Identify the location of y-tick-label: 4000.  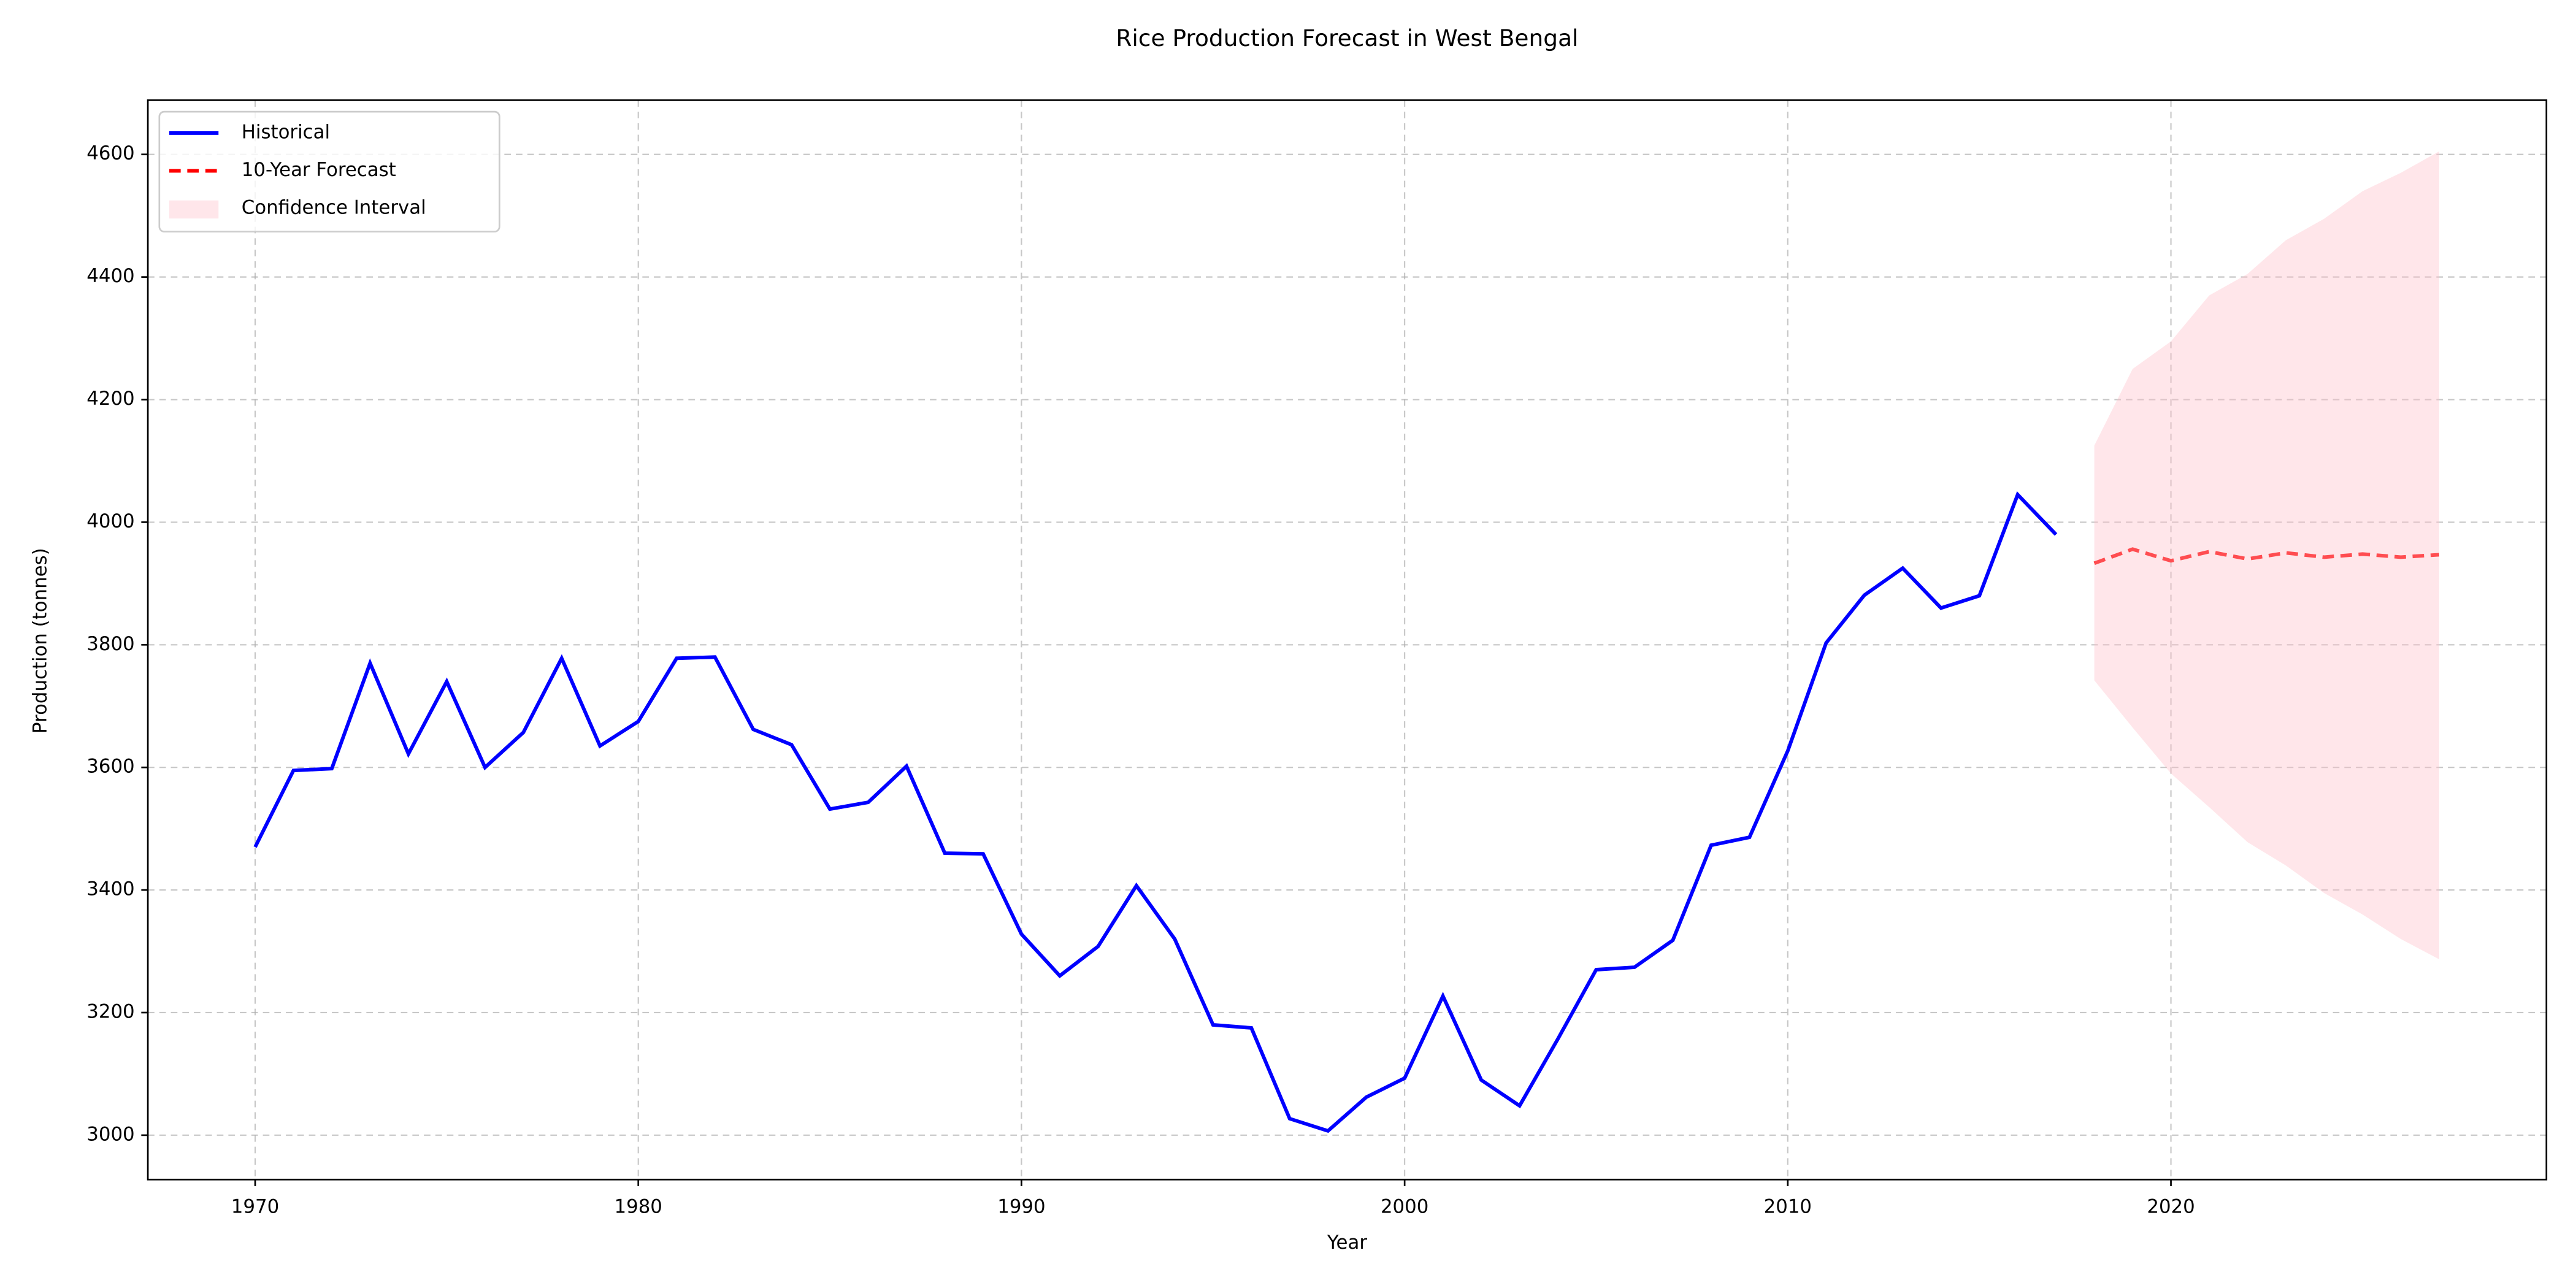
(110, 521).